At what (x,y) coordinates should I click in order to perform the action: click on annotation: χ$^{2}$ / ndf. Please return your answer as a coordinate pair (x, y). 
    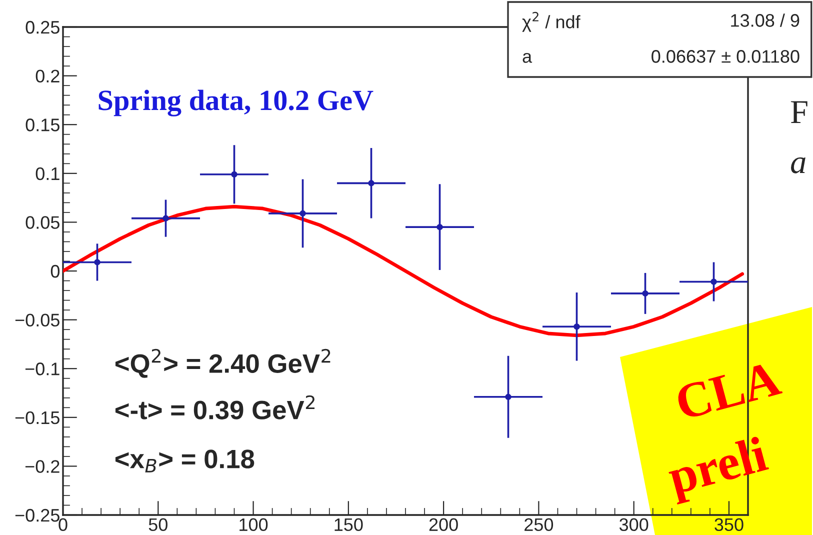
    Looking at the image, I should click on (551, 22).